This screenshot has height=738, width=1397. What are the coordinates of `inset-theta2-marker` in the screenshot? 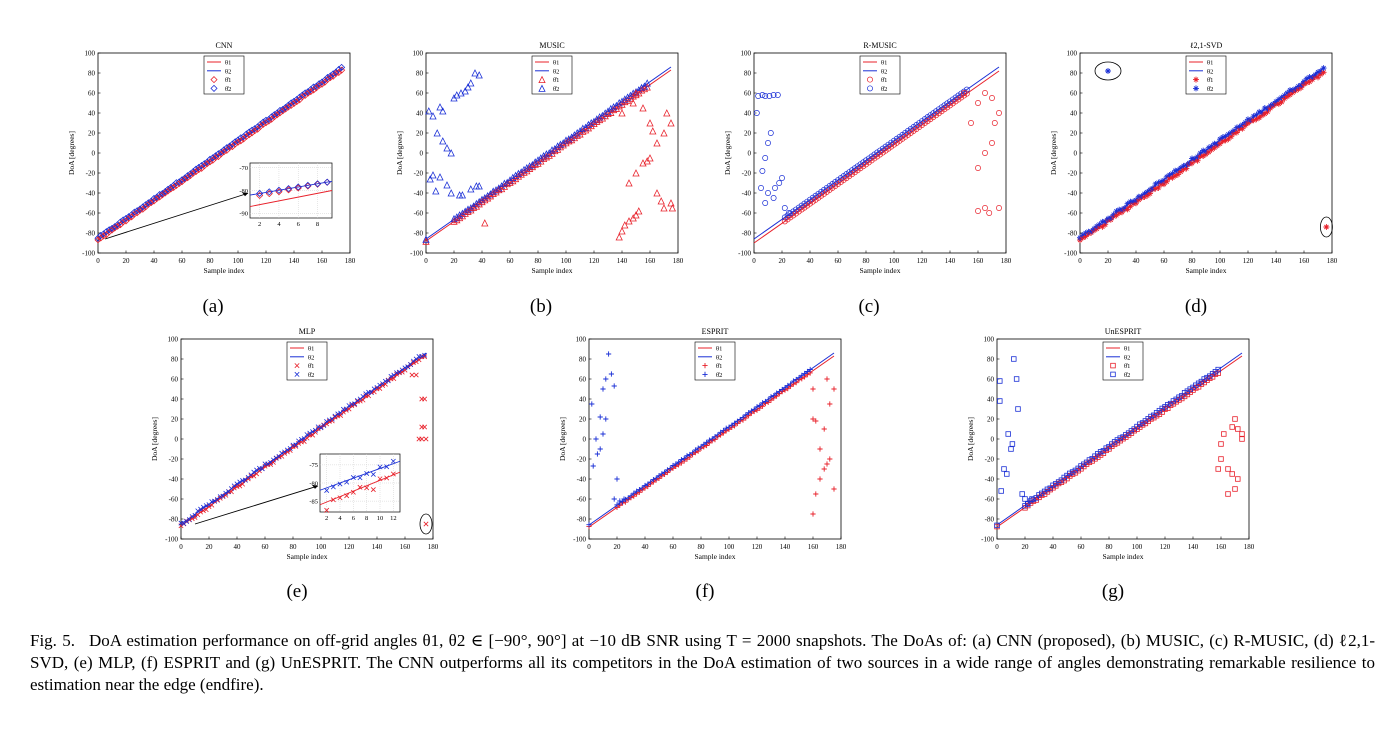 It's located at (393, 461).